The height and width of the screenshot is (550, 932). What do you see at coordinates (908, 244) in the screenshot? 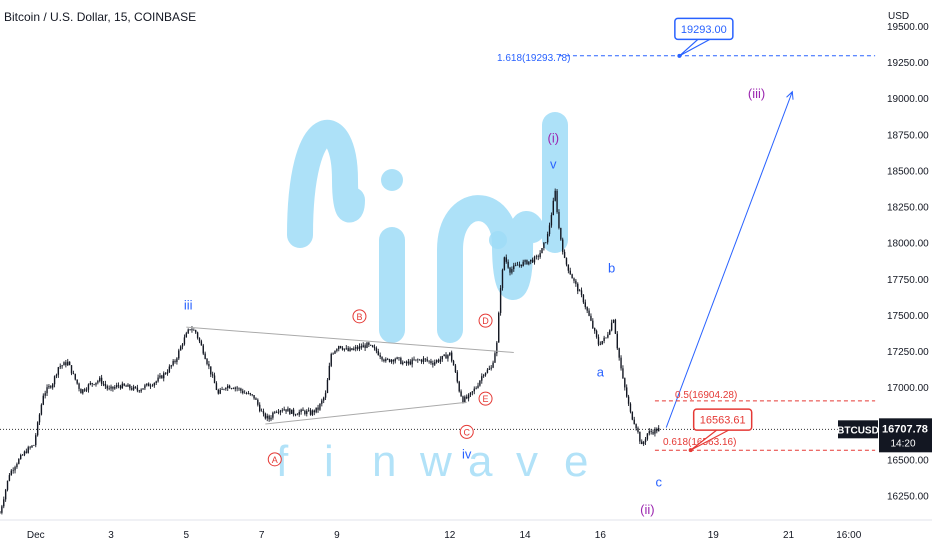
I see `price-tick-label: 18000.00` at bounding box center [908, 244].